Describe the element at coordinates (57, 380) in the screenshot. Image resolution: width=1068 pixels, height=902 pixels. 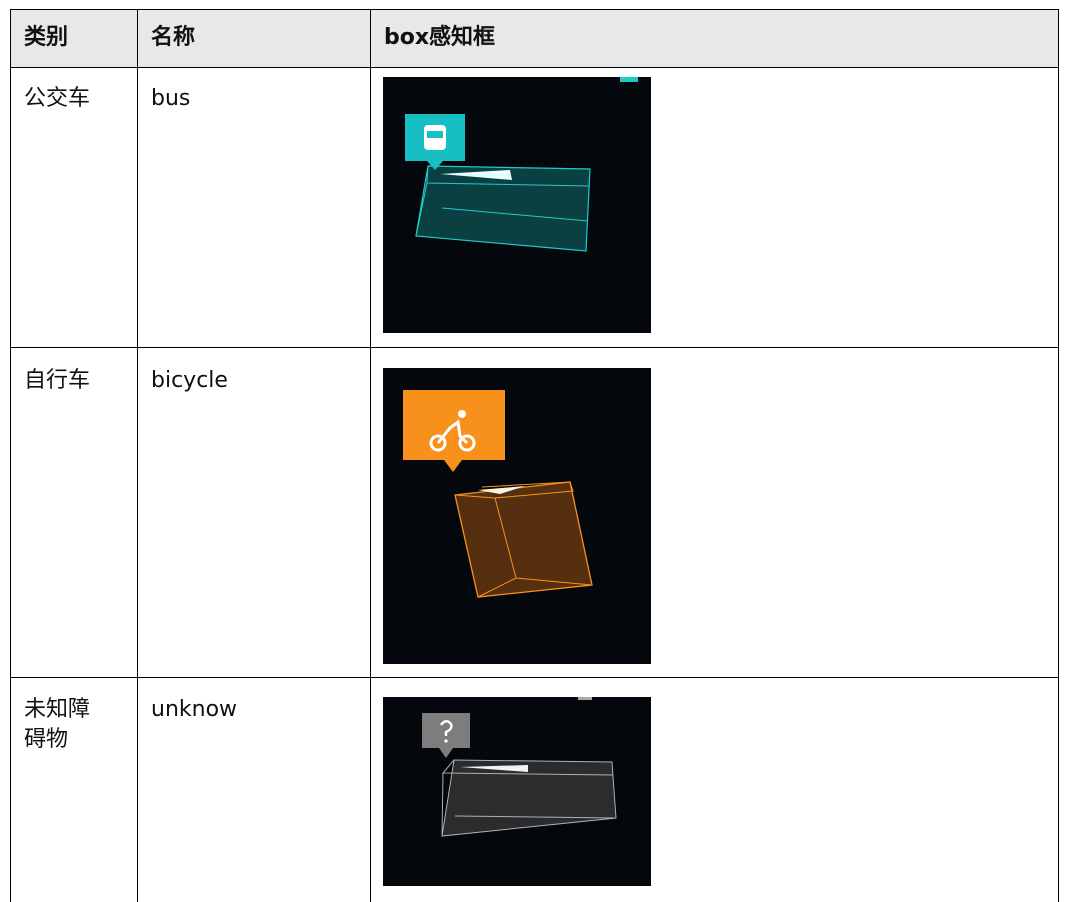
I see `category-cell: 自行车` at that location.